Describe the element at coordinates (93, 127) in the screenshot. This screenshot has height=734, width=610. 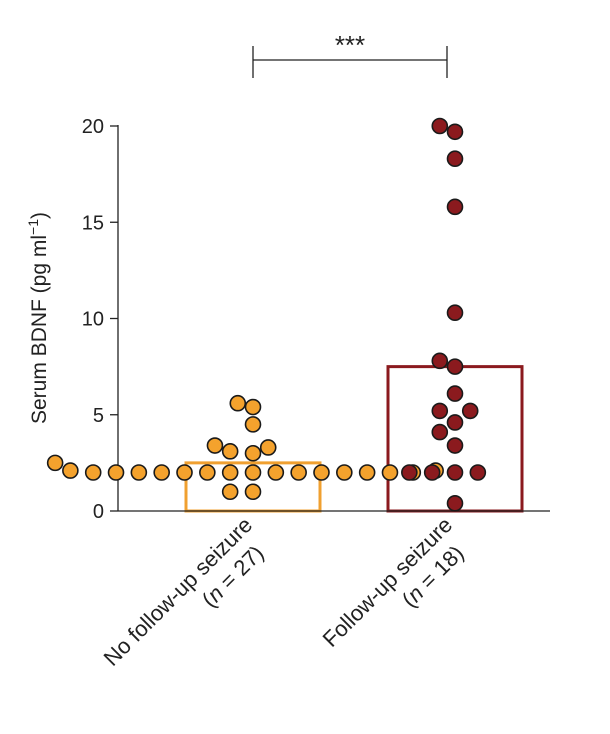
I see `y-tick-label: 20` at that location.